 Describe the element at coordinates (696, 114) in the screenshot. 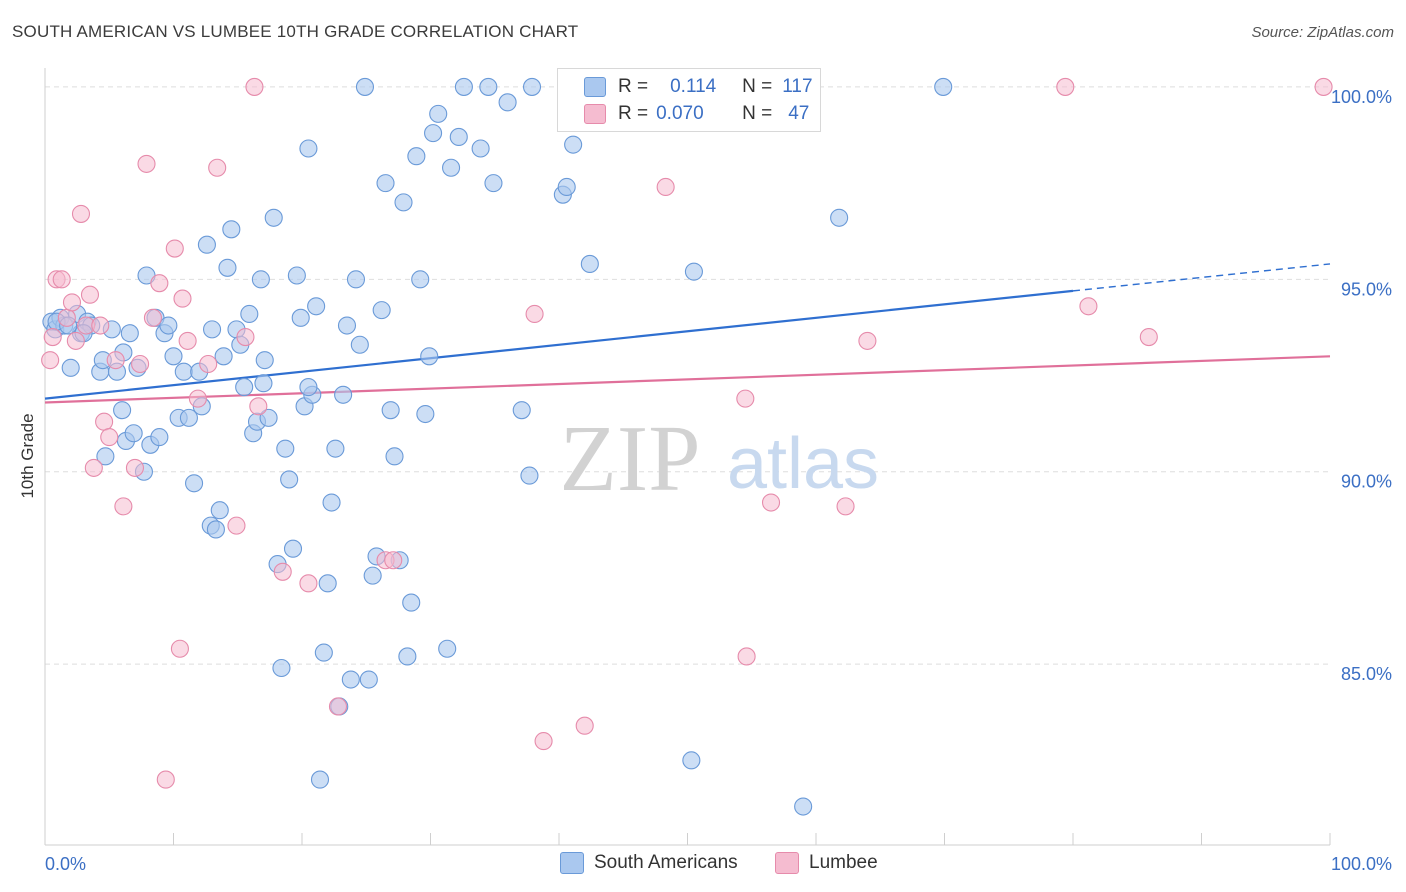

I see `legend-row-lumbee: R = 0.070 N = 47` at that location.